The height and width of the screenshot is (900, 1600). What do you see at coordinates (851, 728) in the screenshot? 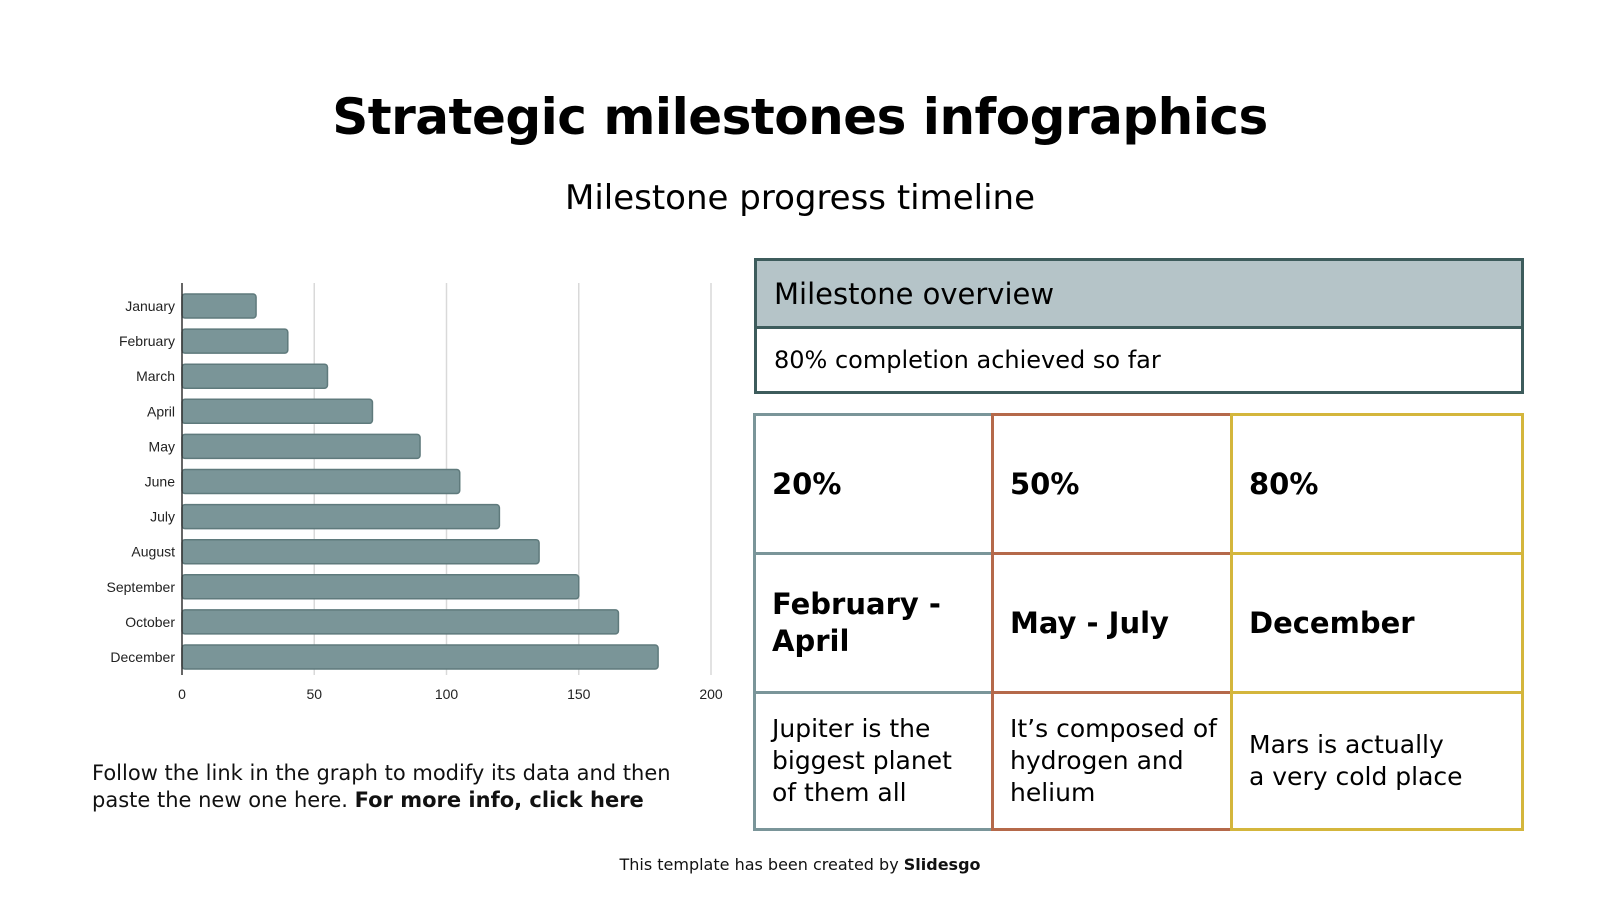
I see `description-line: Jupiter is the` at bounding box center [851, 728].